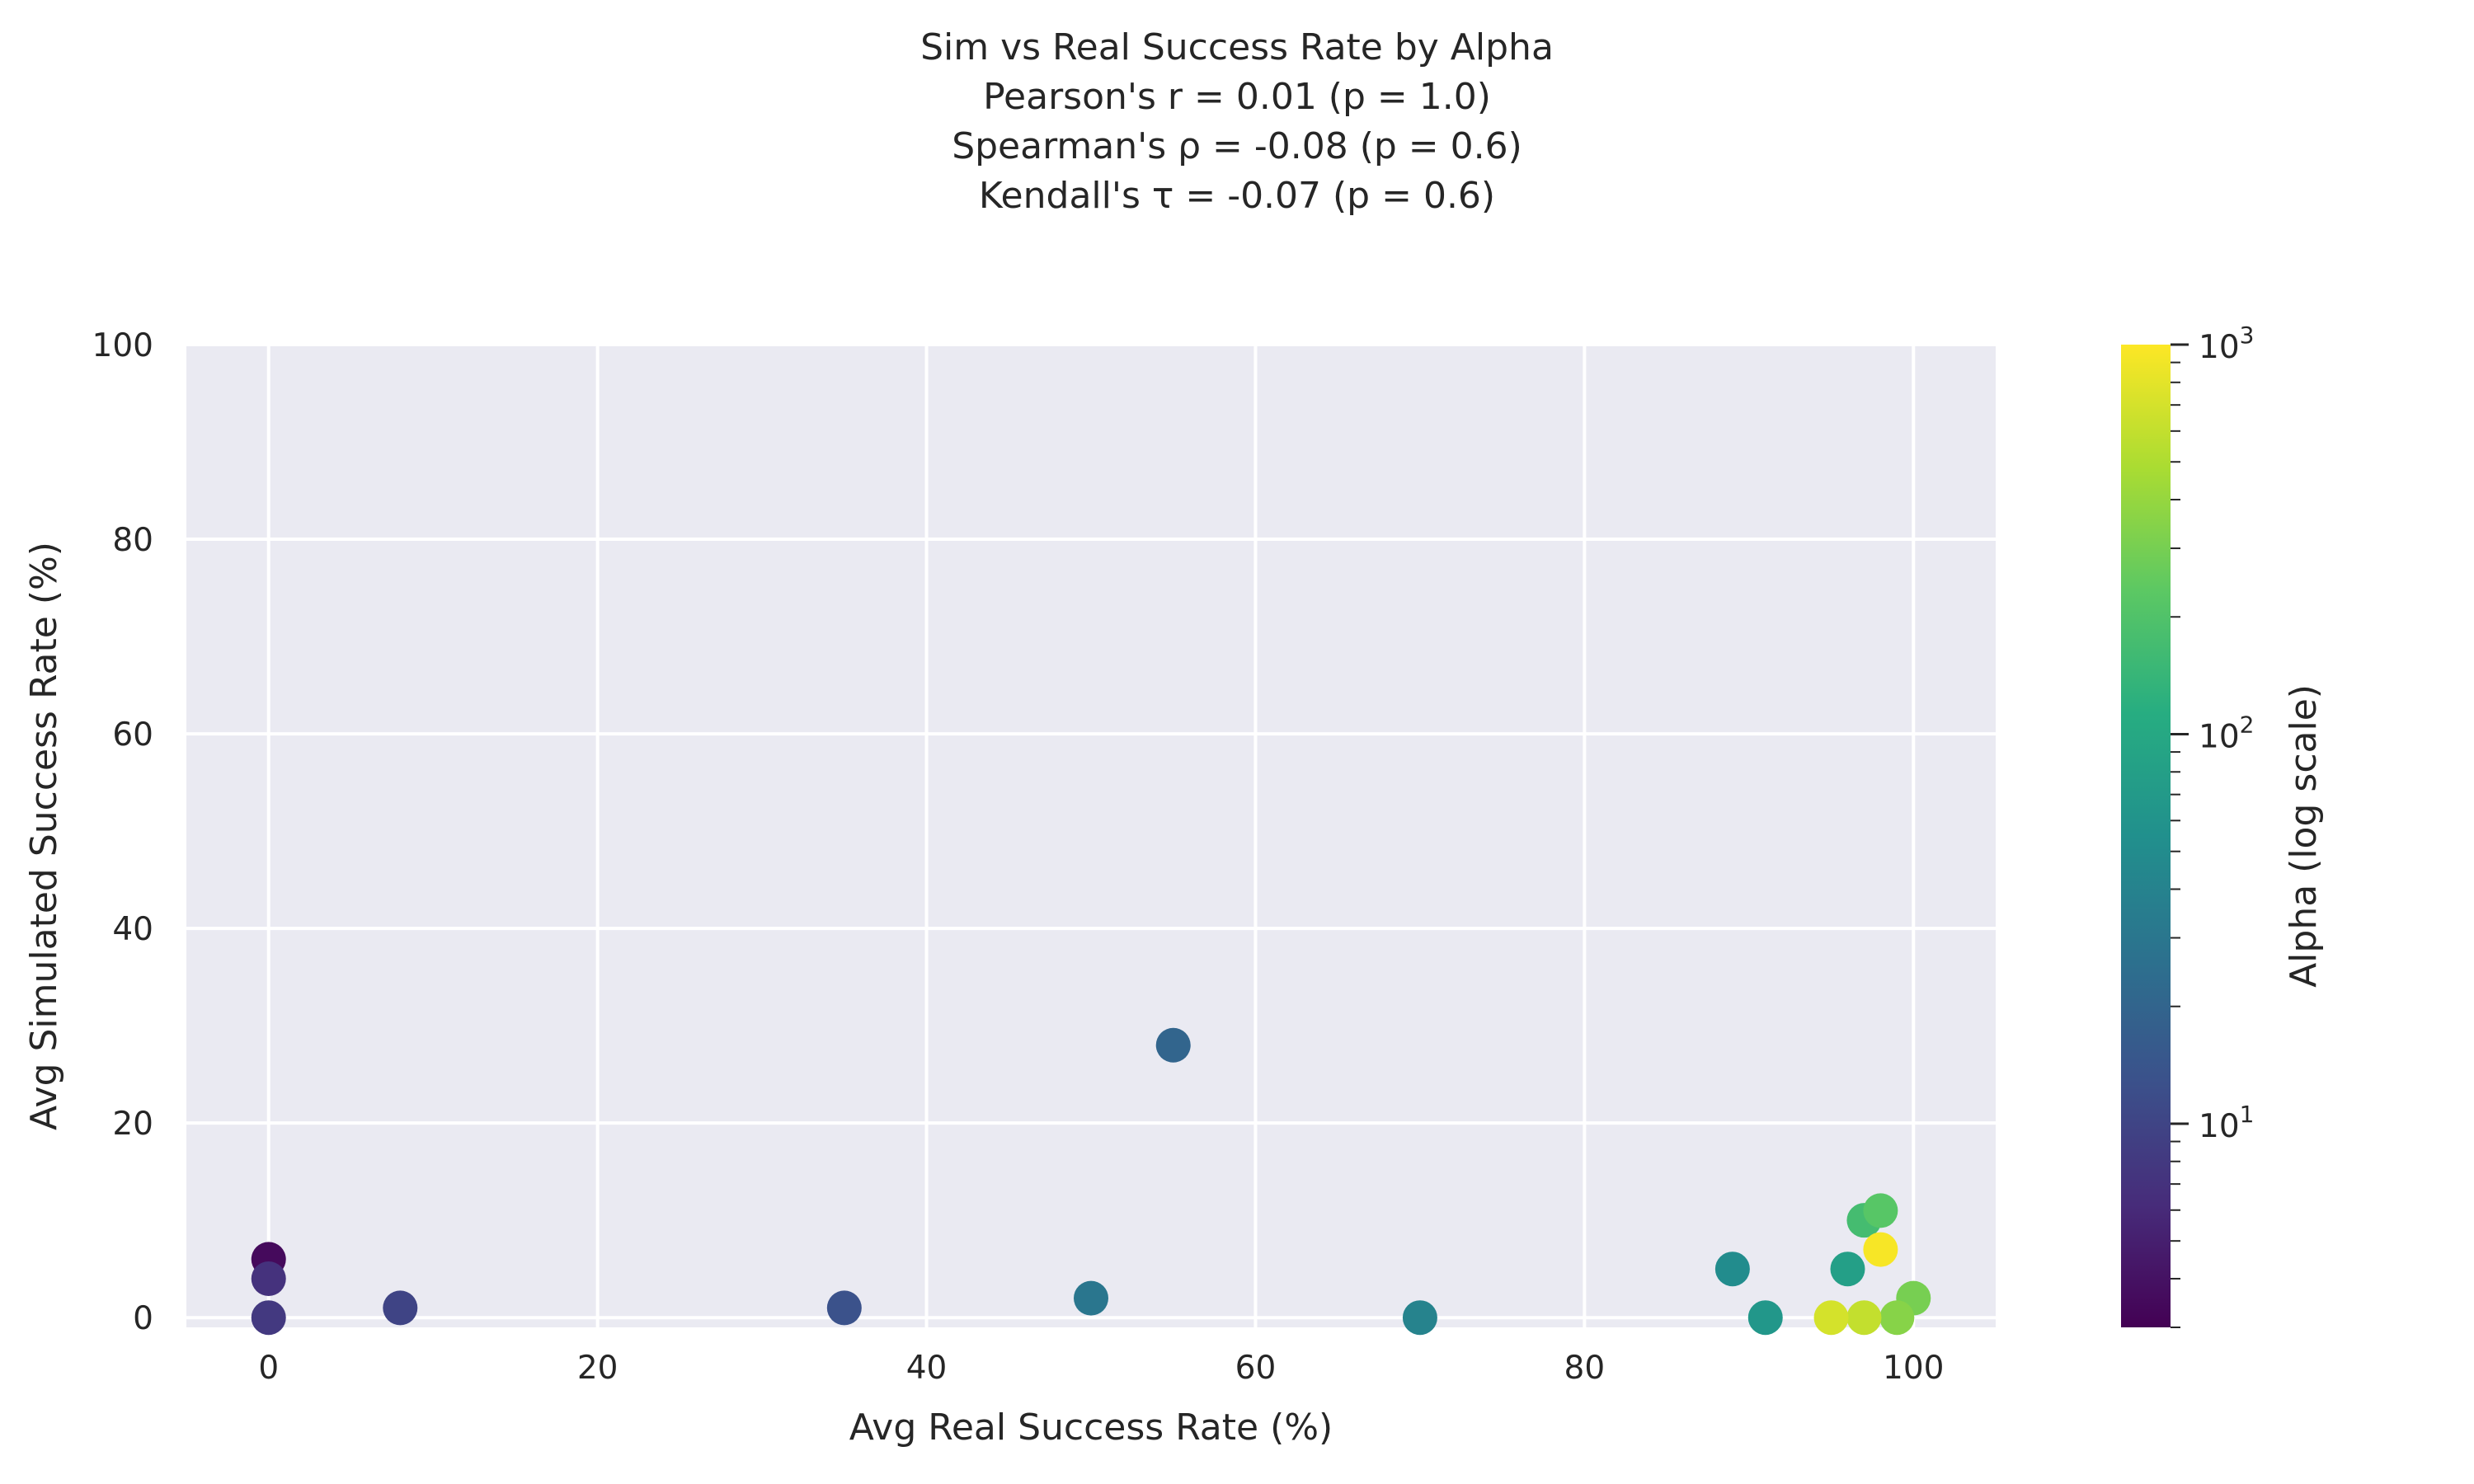  I want to click on colorbar: 10¹ 10² 10³ Alpha (log scale), so click(2223, 825).